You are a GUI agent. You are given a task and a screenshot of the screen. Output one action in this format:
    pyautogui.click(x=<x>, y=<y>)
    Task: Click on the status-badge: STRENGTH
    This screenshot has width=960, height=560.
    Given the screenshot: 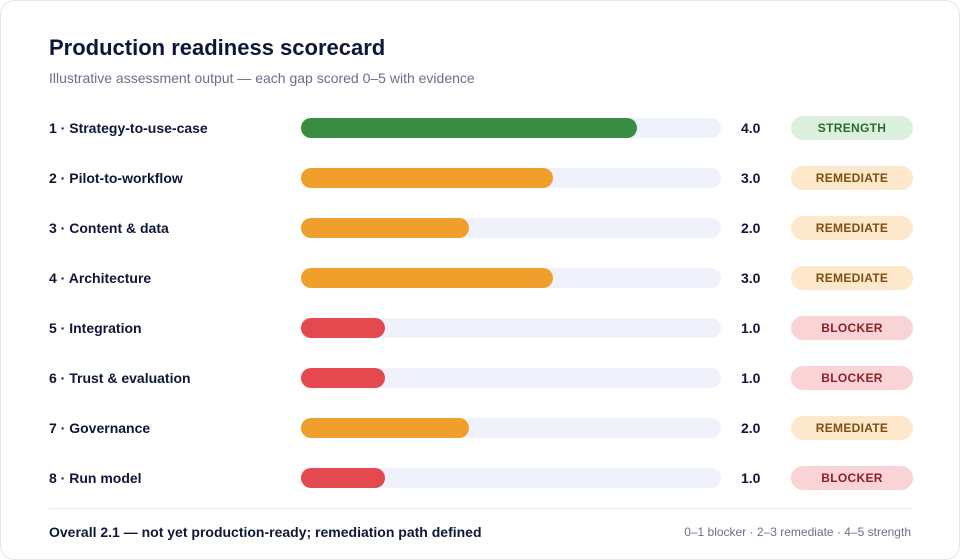 What is the action you would take?
    pyautogui.click(x=852, y=128)
    